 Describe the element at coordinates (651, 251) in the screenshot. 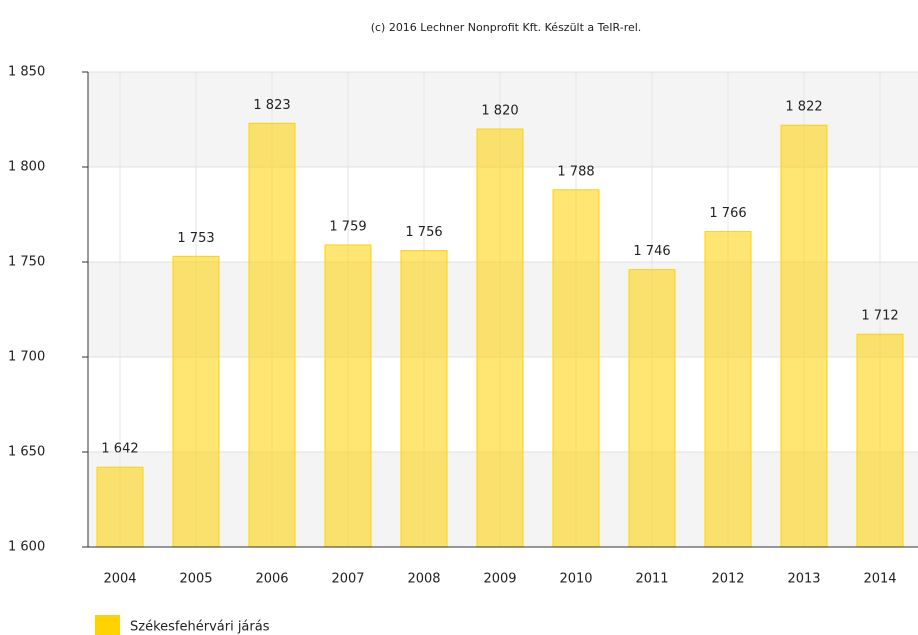

I see `data-label: 1 746` at that location.